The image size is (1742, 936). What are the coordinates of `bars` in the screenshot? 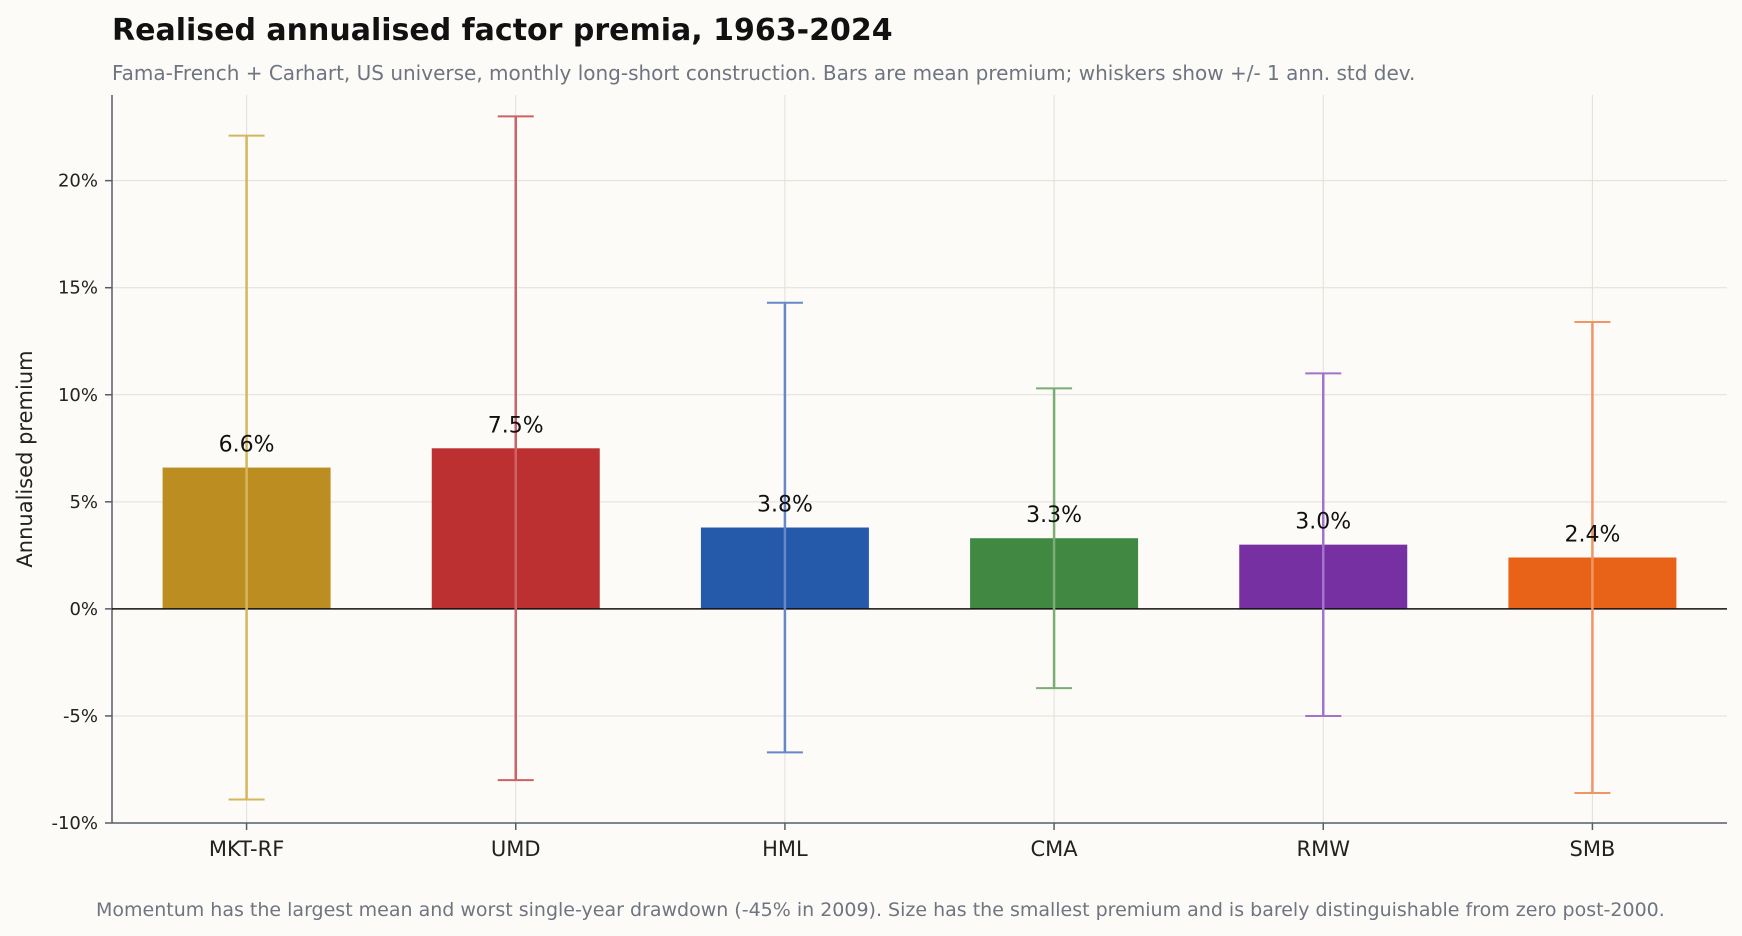 It's located at (919, 528).